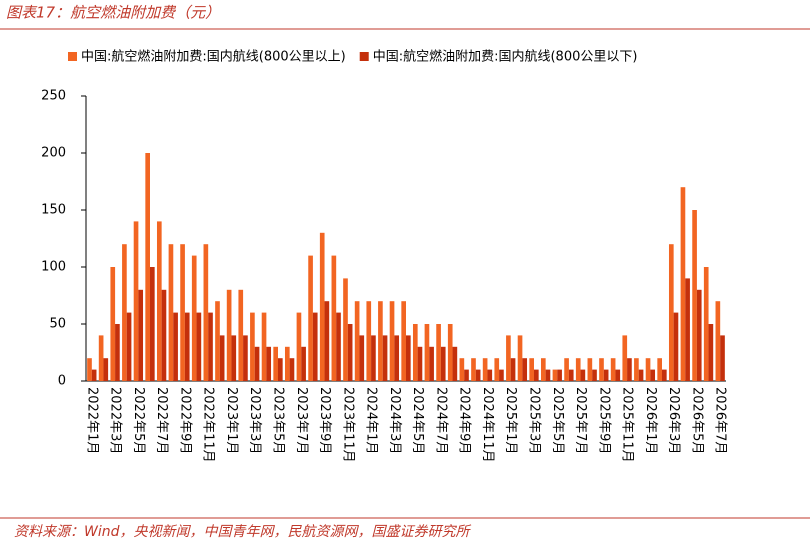 This screenshot has height=546, width=810. What do you see at coordinates (627, 425) in the screenshot?
I see `x-tick-label: 2025年11月` at bounding box center [627, 425].